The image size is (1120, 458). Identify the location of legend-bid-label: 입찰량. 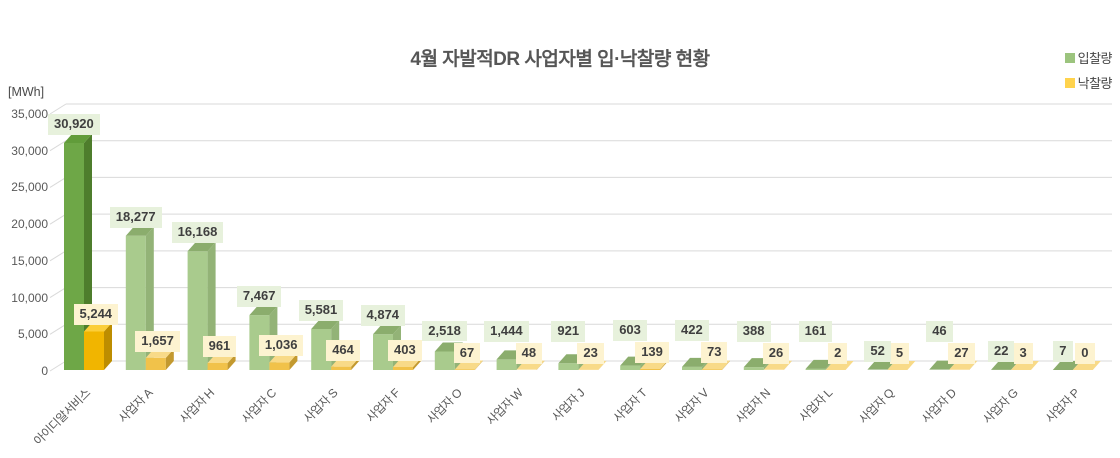
(1095, 58).